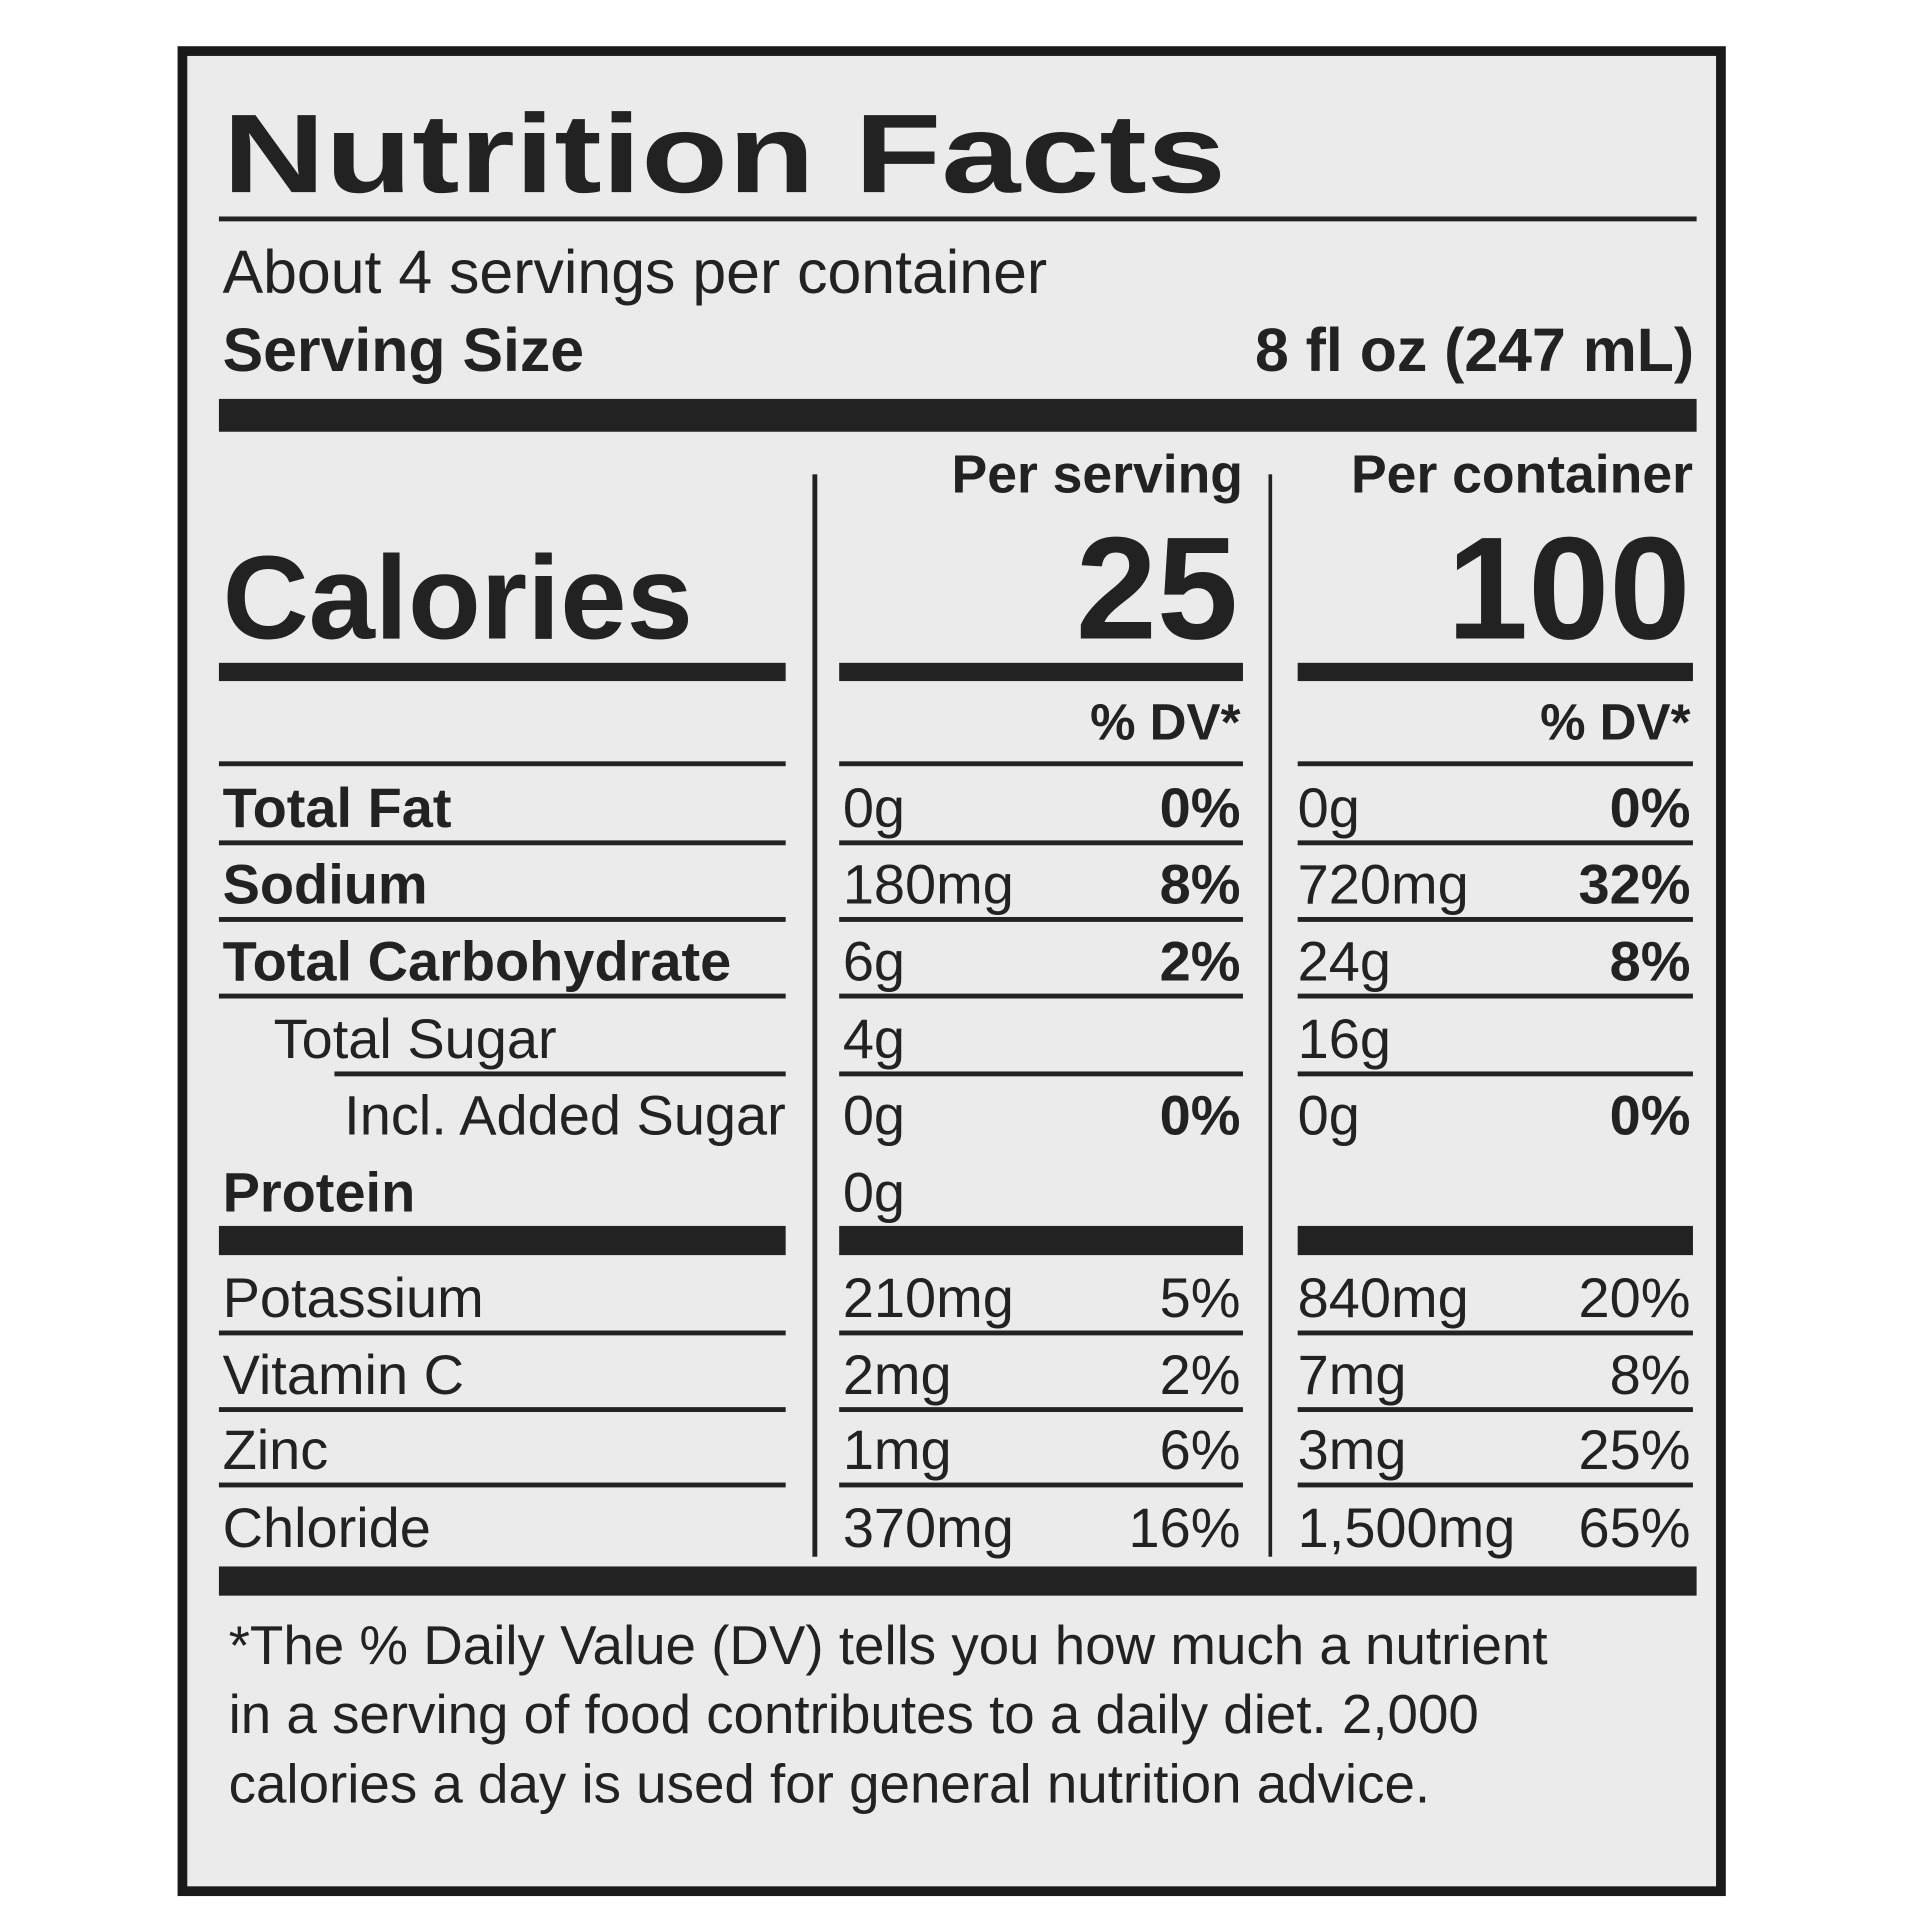  What do you see at coordinates (415, 1038) in the screenshot?
I see `nutrient-name: Total Sugar` at bounding box center [415, 1038].